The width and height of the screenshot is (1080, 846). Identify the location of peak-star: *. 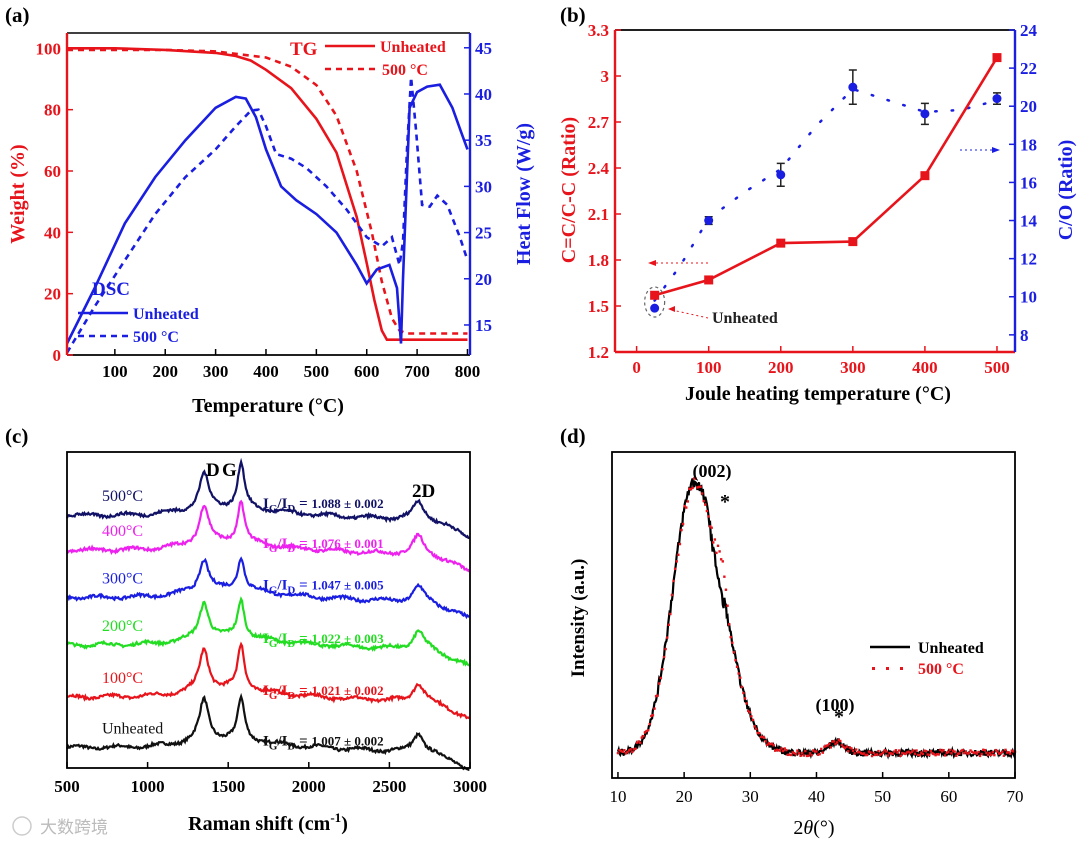
(839, 717).